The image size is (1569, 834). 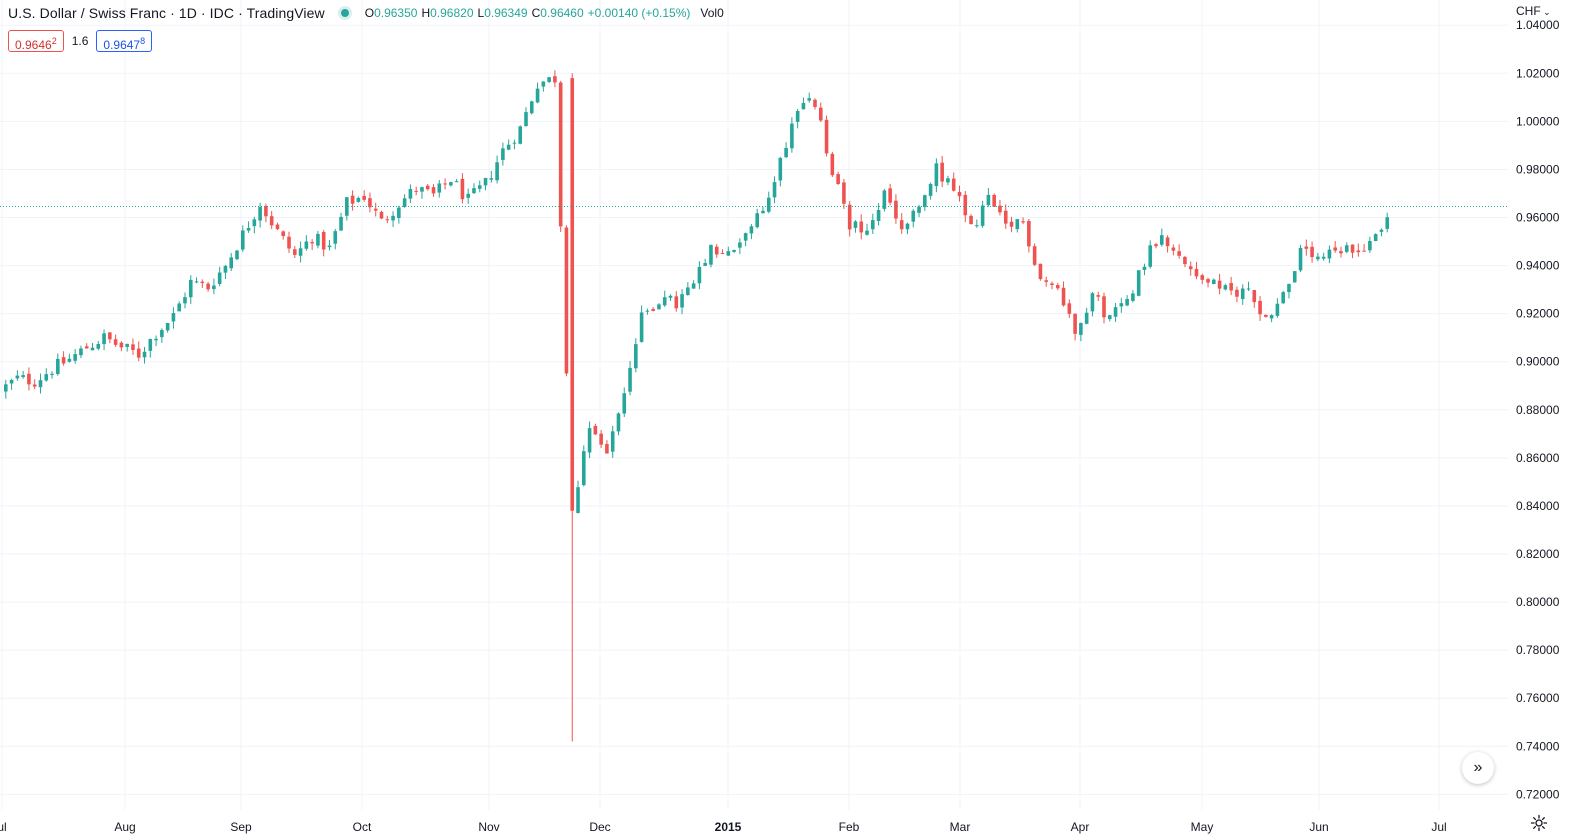 What do you see at coordinates (1539, 823) in the screenshot?
I see `gear-icon` at bounding box center [1539, 823].